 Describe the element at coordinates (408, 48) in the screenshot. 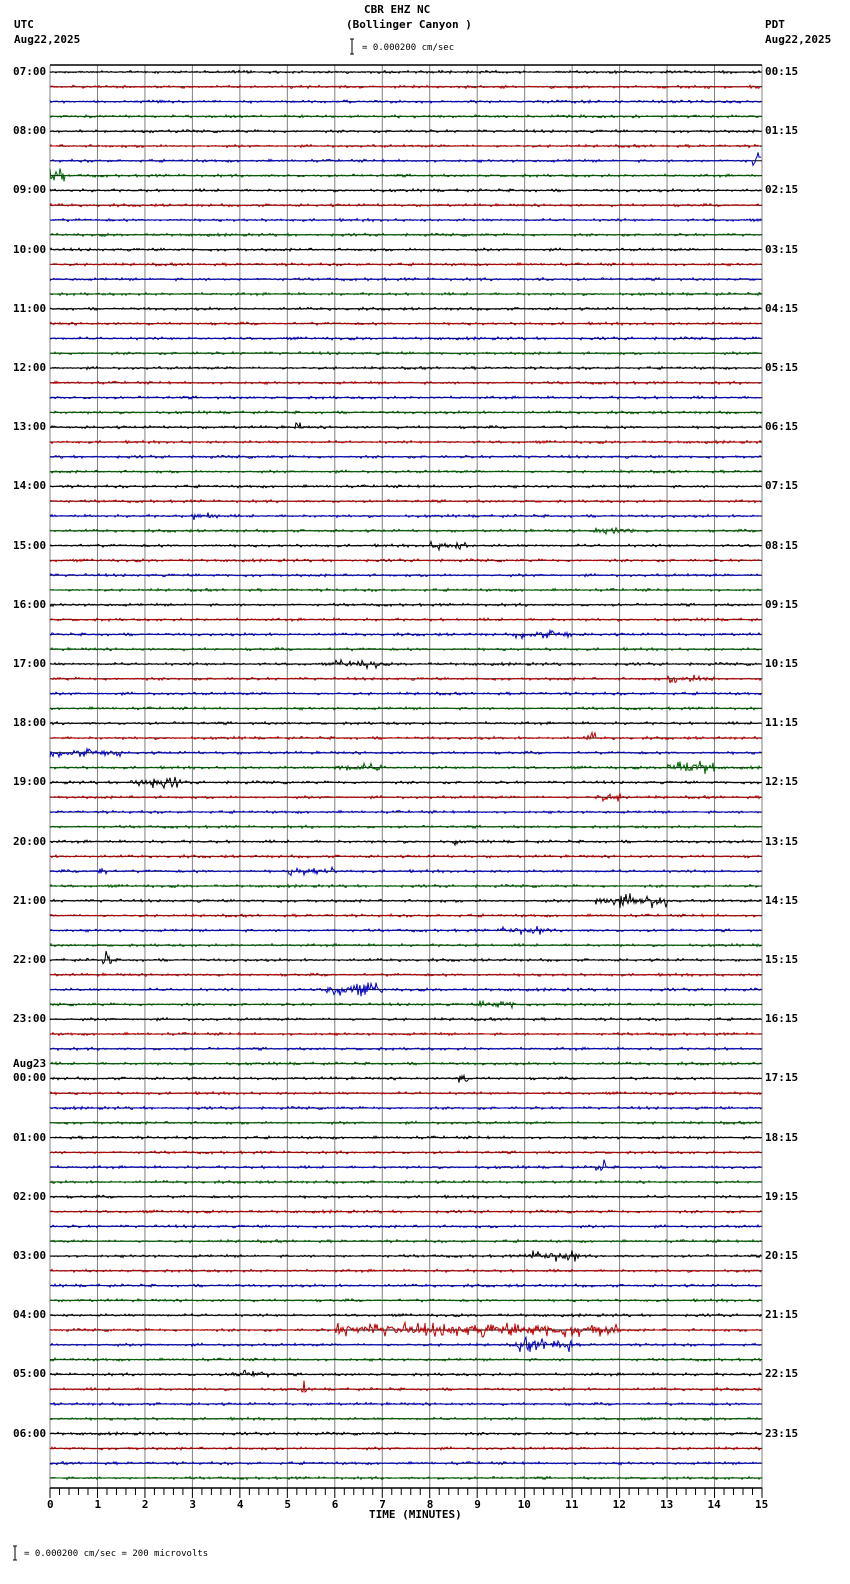

I see `scale-label: = 0.000200 cm/sec` at that location.